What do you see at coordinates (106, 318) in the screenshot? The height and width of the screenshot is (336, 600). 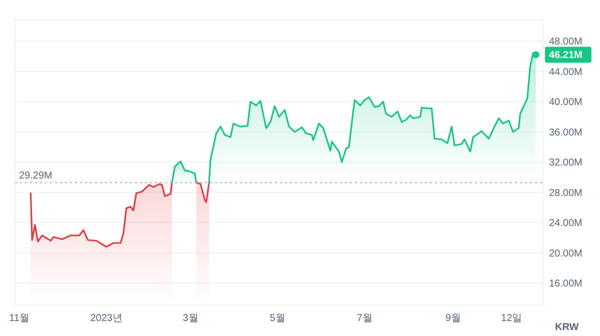 I see `x-tick-label: 2023년` at bounding box center [106, 318].